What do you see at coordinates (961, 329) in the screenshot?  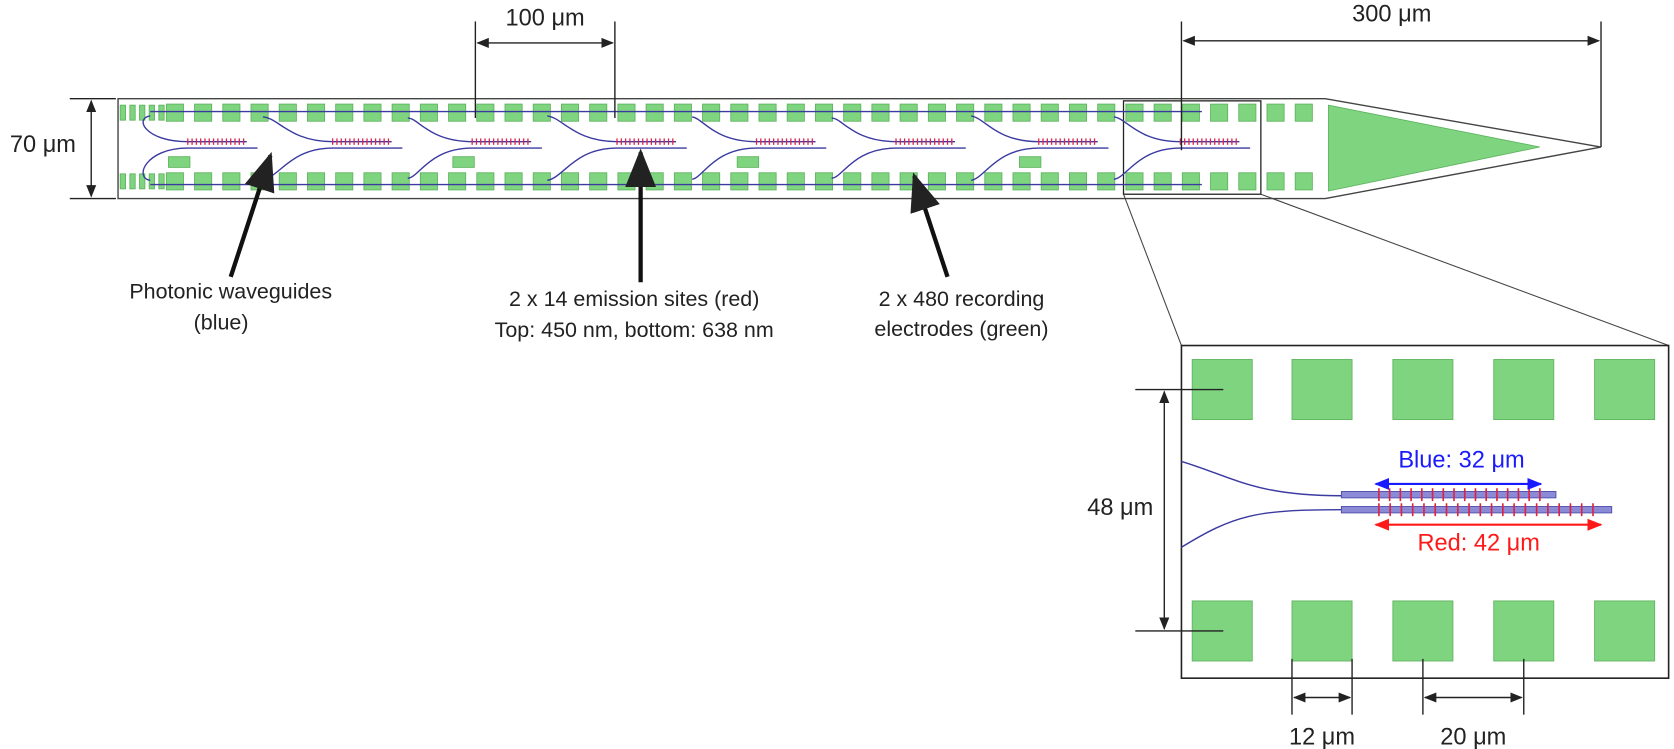 I see `callout-line: electrodes (green)` at bounding box center [961, 329].